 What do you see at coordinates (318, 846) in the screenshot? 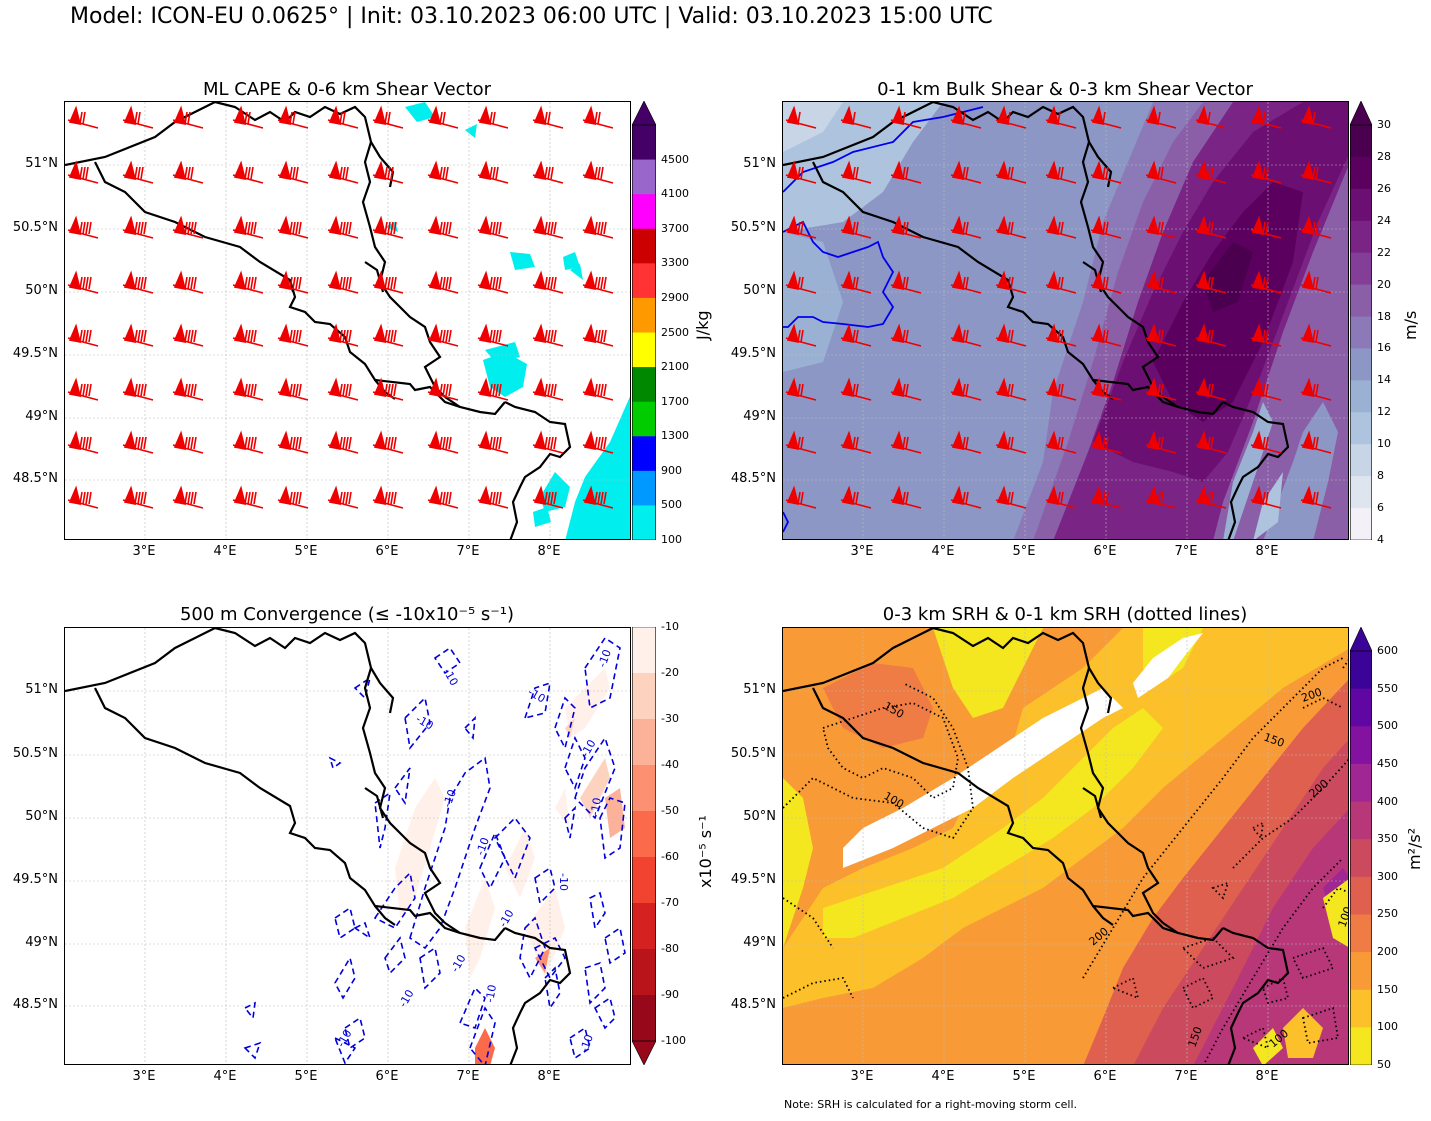
I see `conv-borders` at bounding box center [318, 846].